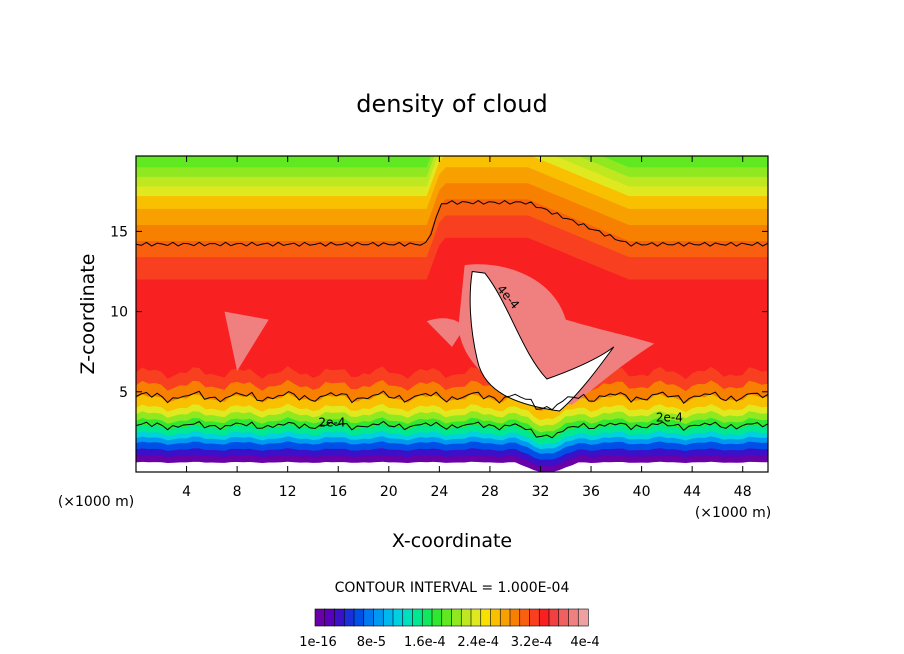  Describe the element at coordinates (541, 492) in the screenshot. I see `x-tick-label: 32` at that location.